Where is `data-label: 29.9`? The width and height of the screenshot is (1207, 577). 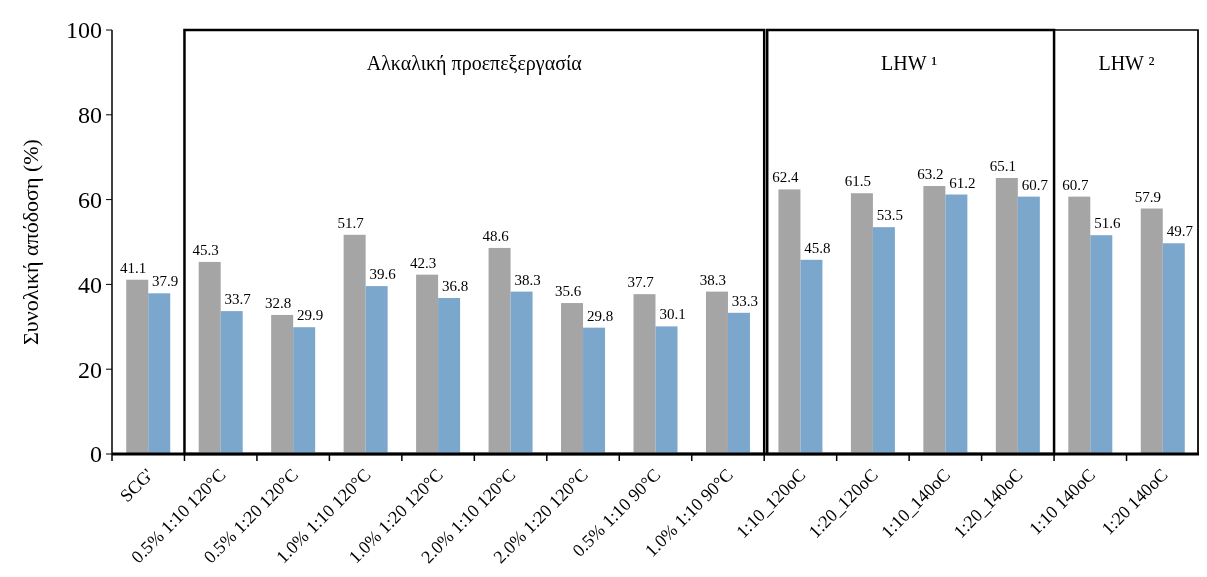
data-label: 29.9 is located at coordinates (310, 315).